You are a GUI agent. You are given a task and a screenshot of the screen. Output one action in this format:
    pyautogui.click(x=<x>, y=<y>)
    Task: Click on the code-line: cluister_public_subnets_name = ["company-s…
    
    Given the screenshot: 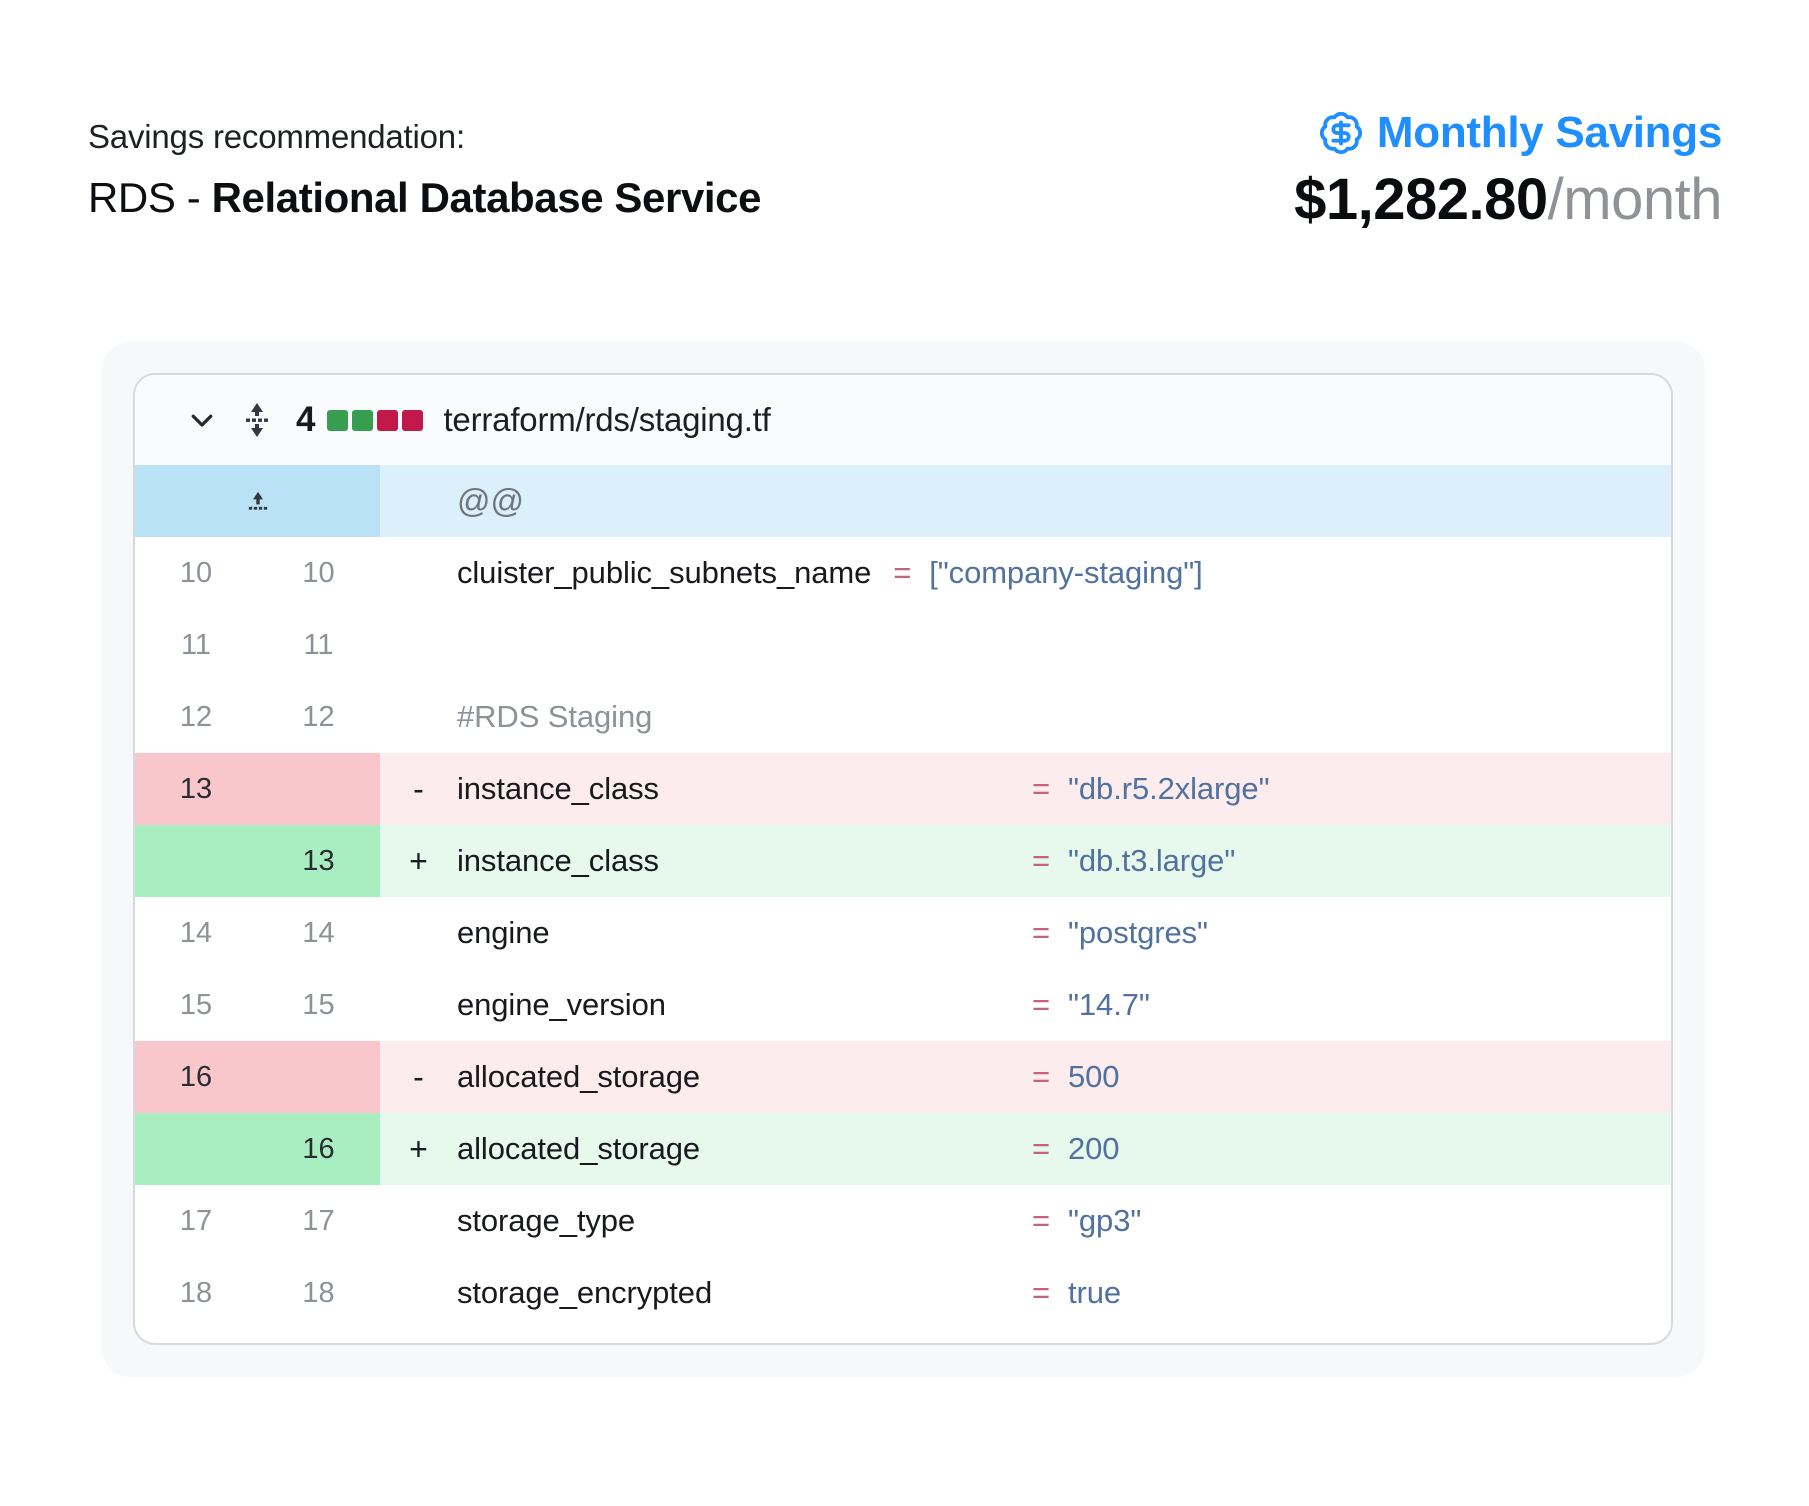 What is the action you would take?
    pyautogui.click(x=1064, y=573)
    